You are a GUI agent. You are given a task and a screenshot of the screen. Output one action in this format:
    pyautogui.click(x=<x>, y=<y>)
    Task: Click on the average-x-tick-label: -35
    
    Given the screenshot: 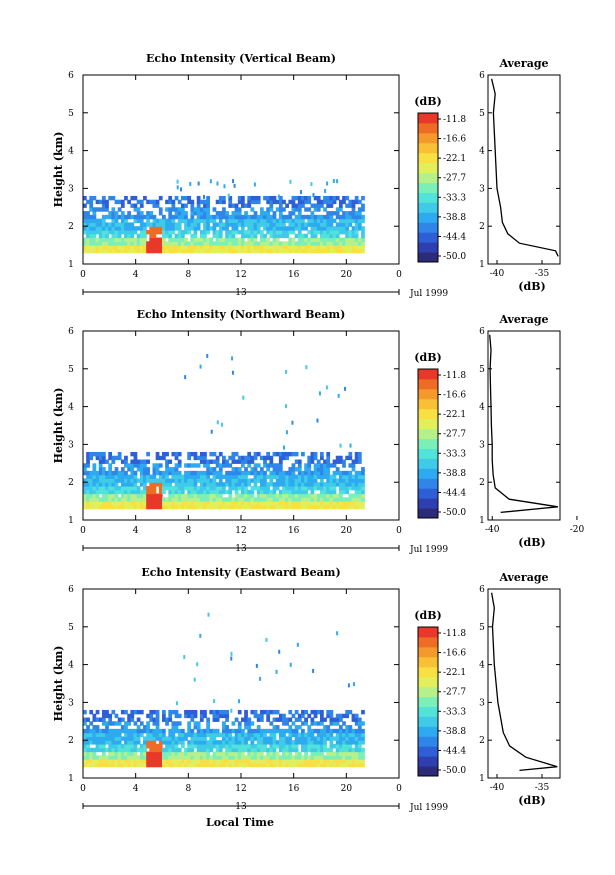 What is the action you would take?
    pyautogui.click(x=542, y=274)
    